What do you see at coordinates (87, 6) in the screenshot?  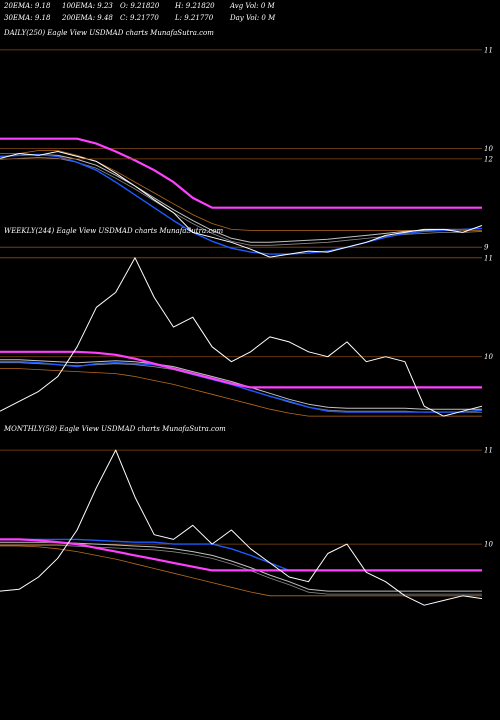 I see `header-100ema: 100EMA: 9.23` at bounding box center [87, 6].